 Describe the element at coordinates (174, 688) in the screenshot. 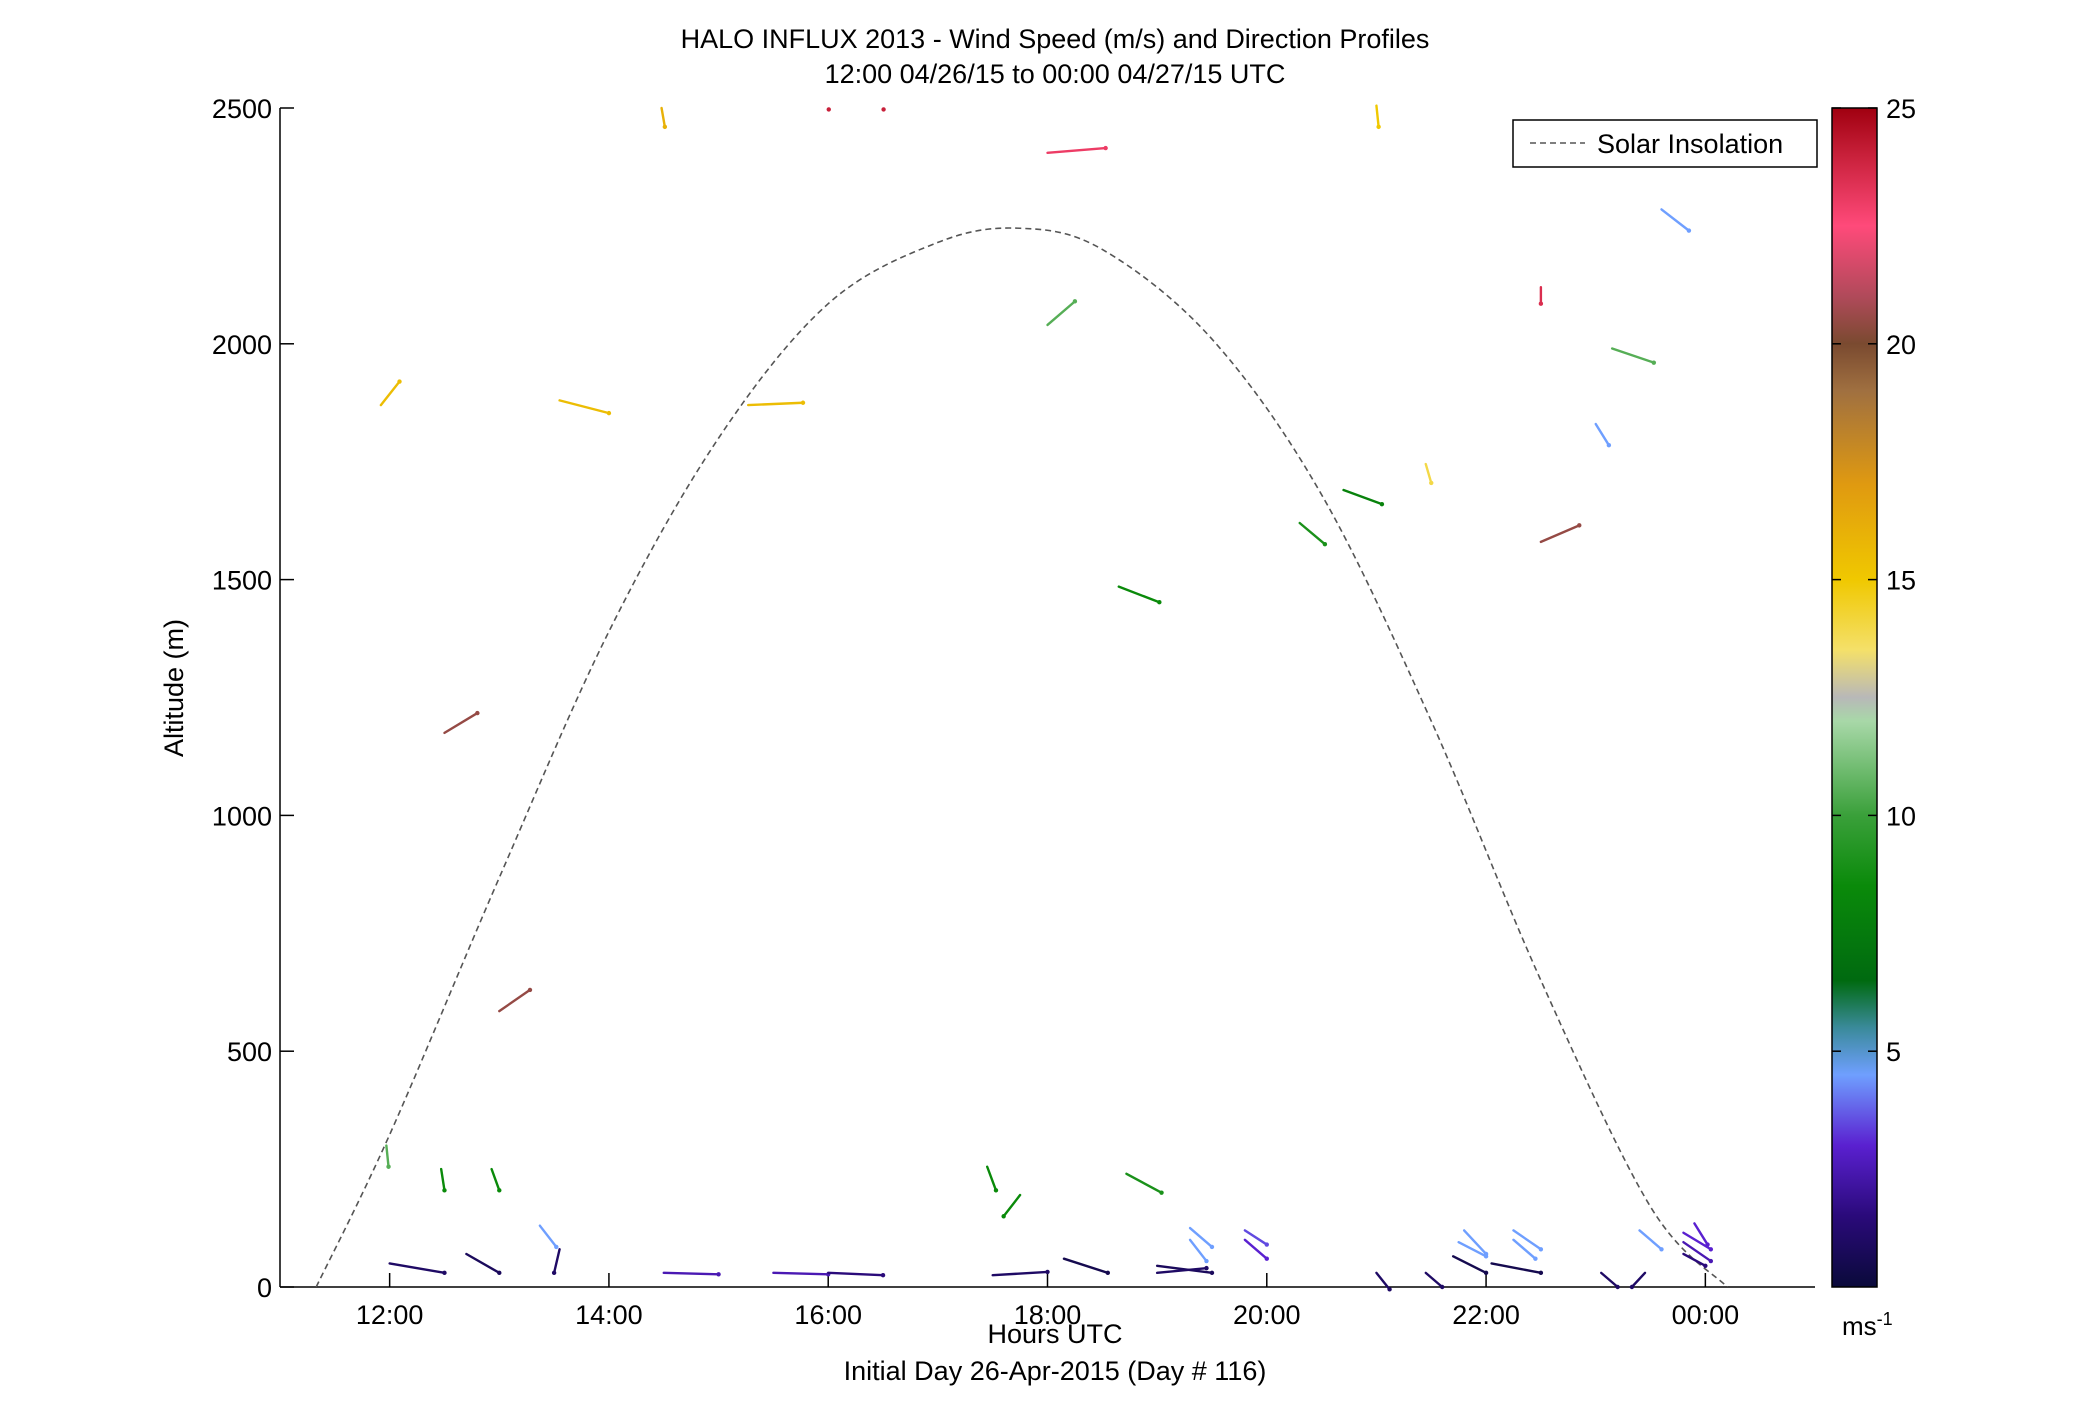

I see `y-axis-label: Altitude (m)` at that location.